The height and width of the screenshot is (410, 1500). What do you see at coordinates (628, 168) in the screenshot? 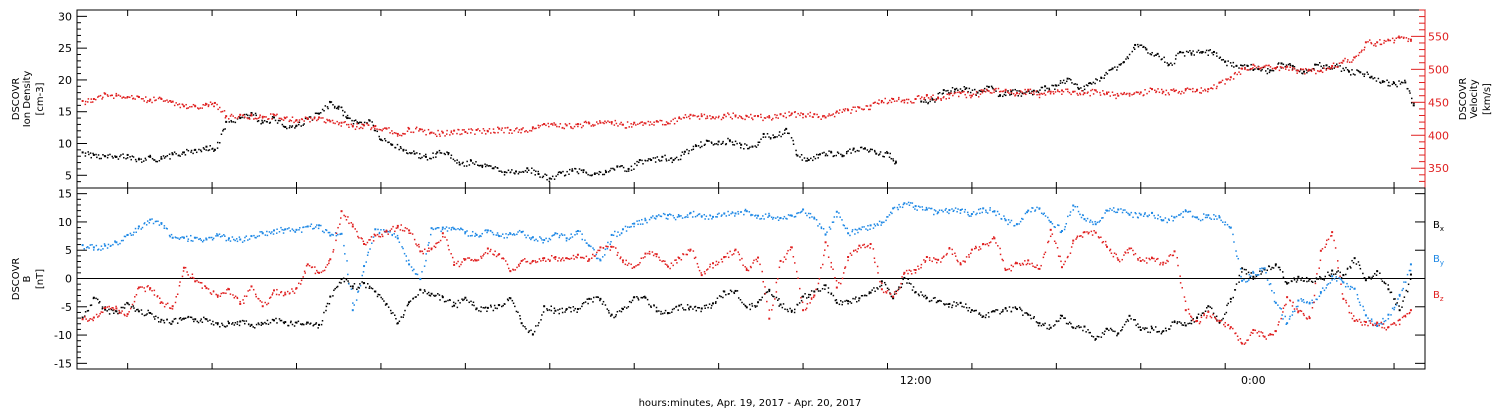
I see `ion-density-series-point` at bounding box center [628, 168].